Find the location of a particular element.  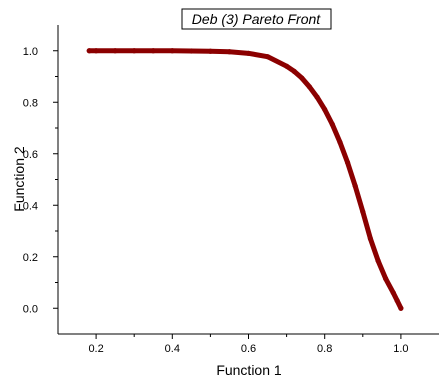

y-tick-label: 0.4 is located at coordinates (30, 206).